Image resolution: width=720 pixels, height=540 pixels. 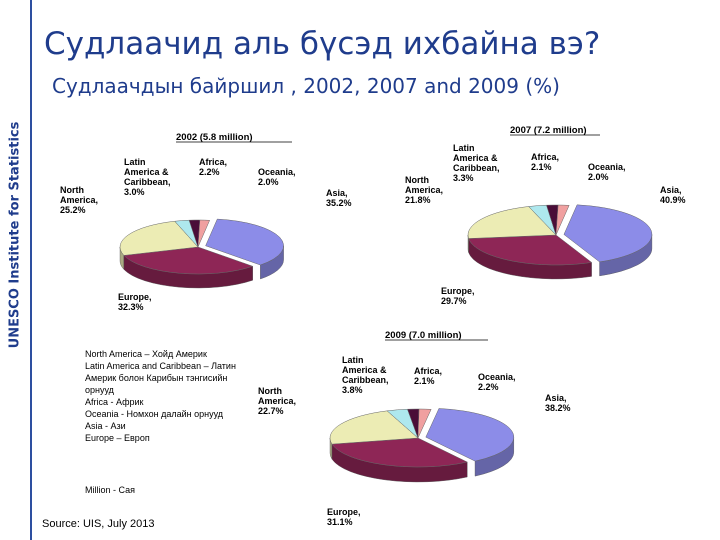 I want to click on sidebar-divider, so click(x=31, y=270).